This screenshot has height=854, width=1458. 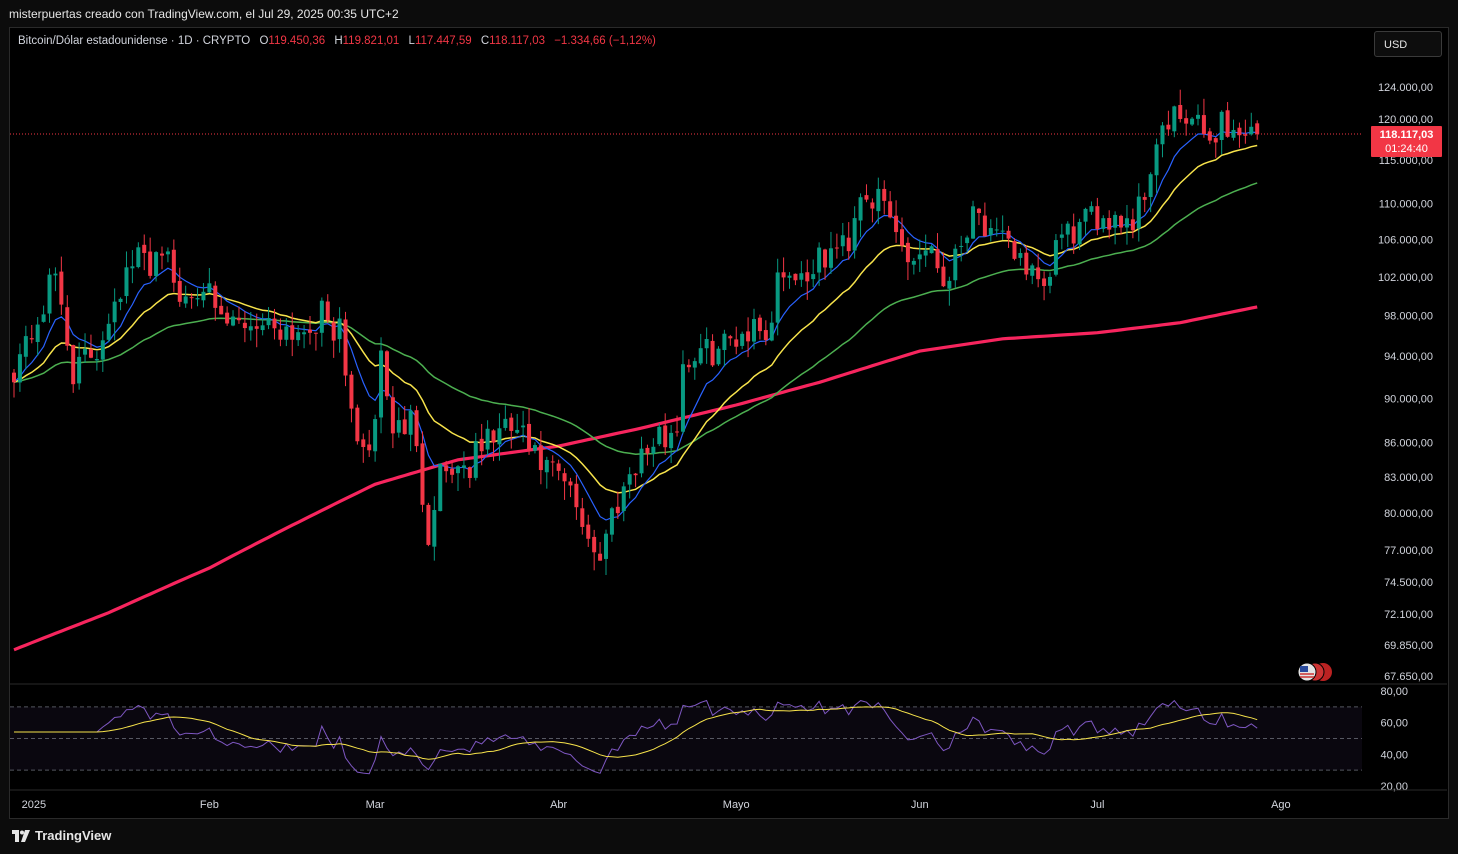 What do you see at coordinates (411, 41) in the screenshot?
I see `low-label: L` at bounding box center [411, 41].